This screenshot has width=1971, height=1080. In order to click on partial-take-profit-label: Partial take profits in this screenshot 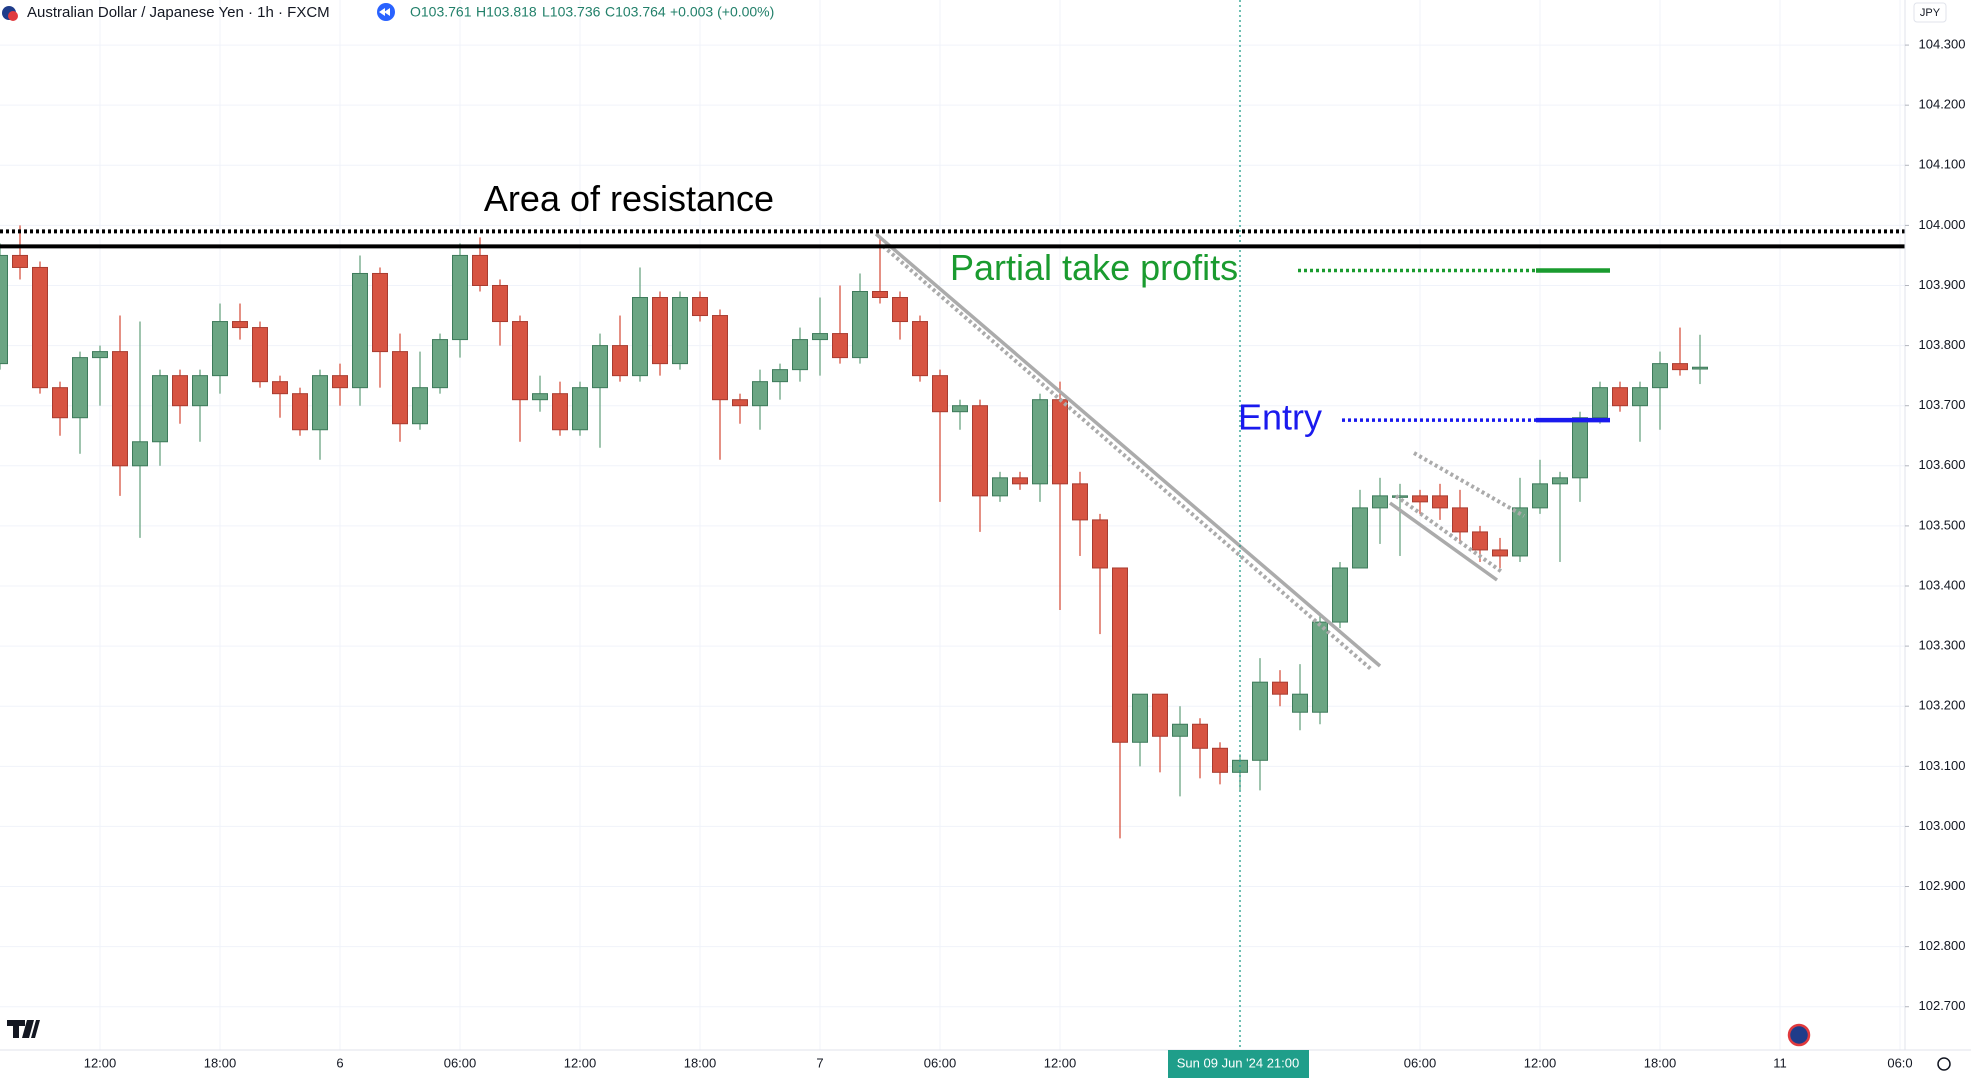, I will do `click(1094, 267)`.